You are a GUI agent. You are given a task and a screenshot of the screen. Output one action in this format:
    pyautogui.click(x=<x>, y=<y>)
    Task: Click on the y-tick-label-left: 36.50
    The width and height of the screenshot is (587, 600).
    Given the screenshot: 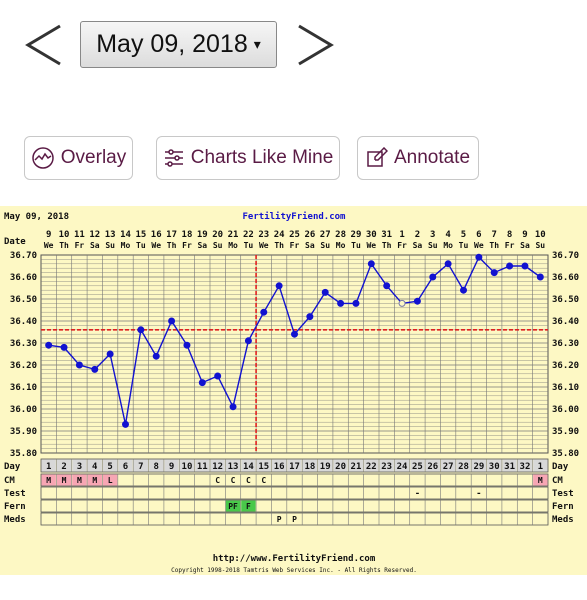 What is the action you would take?
    pyautogui.click(x=23, y=300)
    